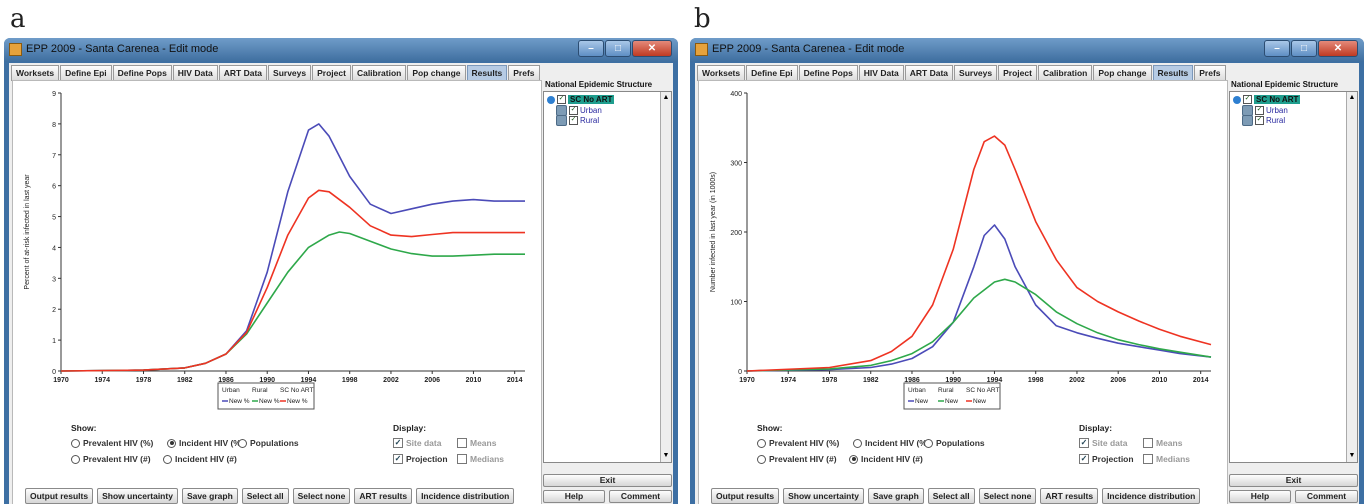 This screenshot has width=1368, height=504. What do you see at coordinates (1265, 110) in the screenshot?
I see `tree-item-urban: ✓ Urban` at bounding box center [1265, 110].